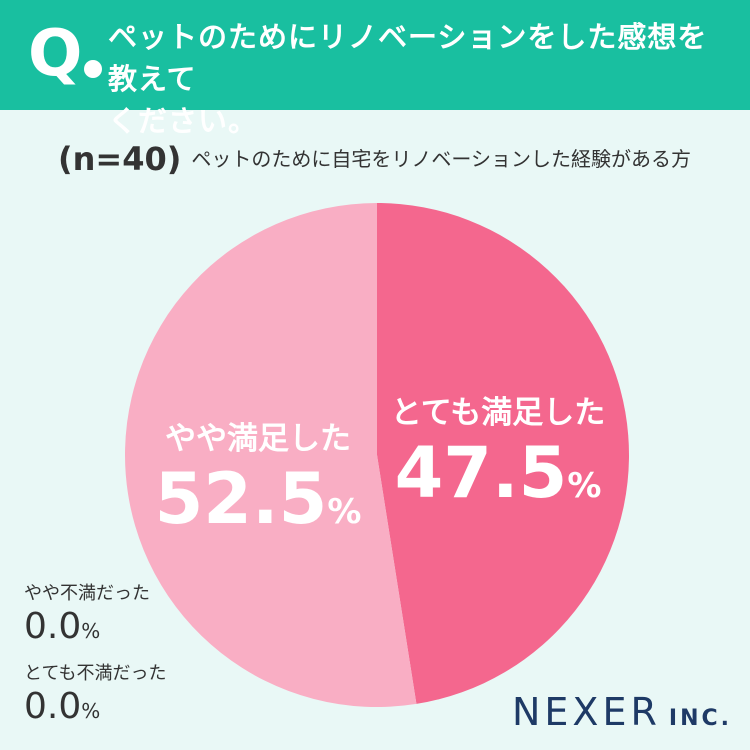 This screenshot has height=750, width=750. Describe the element at coordinates (91, 711) in the screenshot. I see `side-unit-very-dissatisfied: %` at that location.